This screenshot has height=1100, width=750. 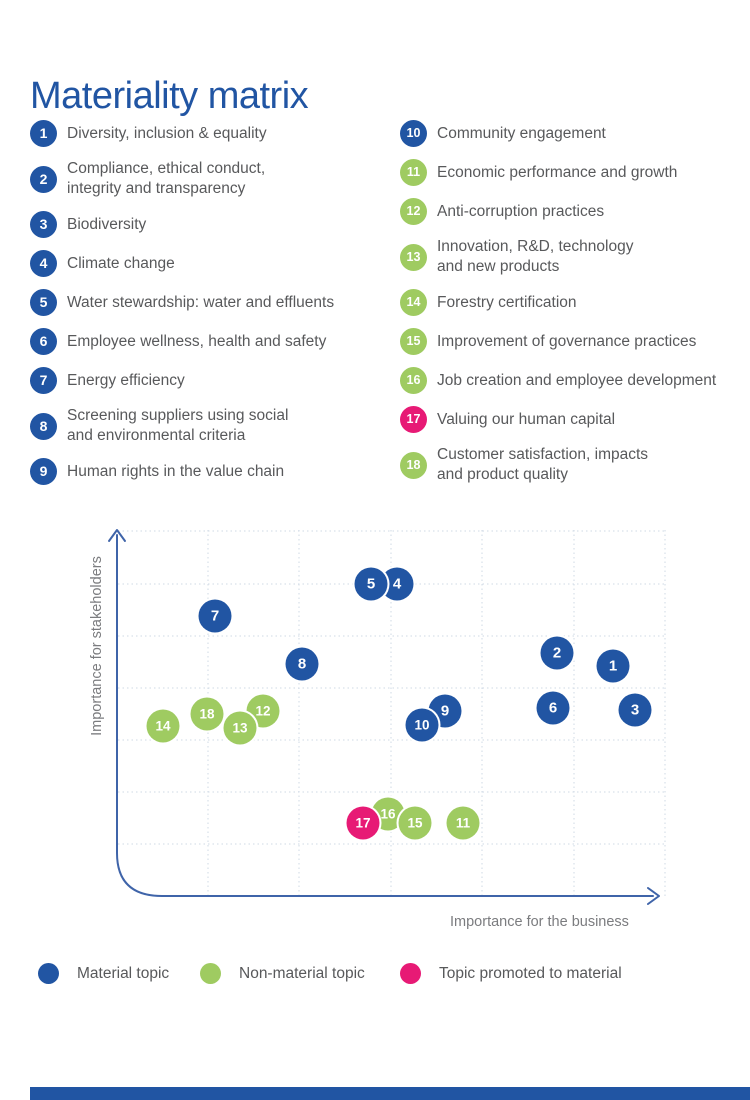 What do you see at coordinates (553, 708) in the screenshot?
I see `chart-point-6: 6` at bounding box center [553, 708].